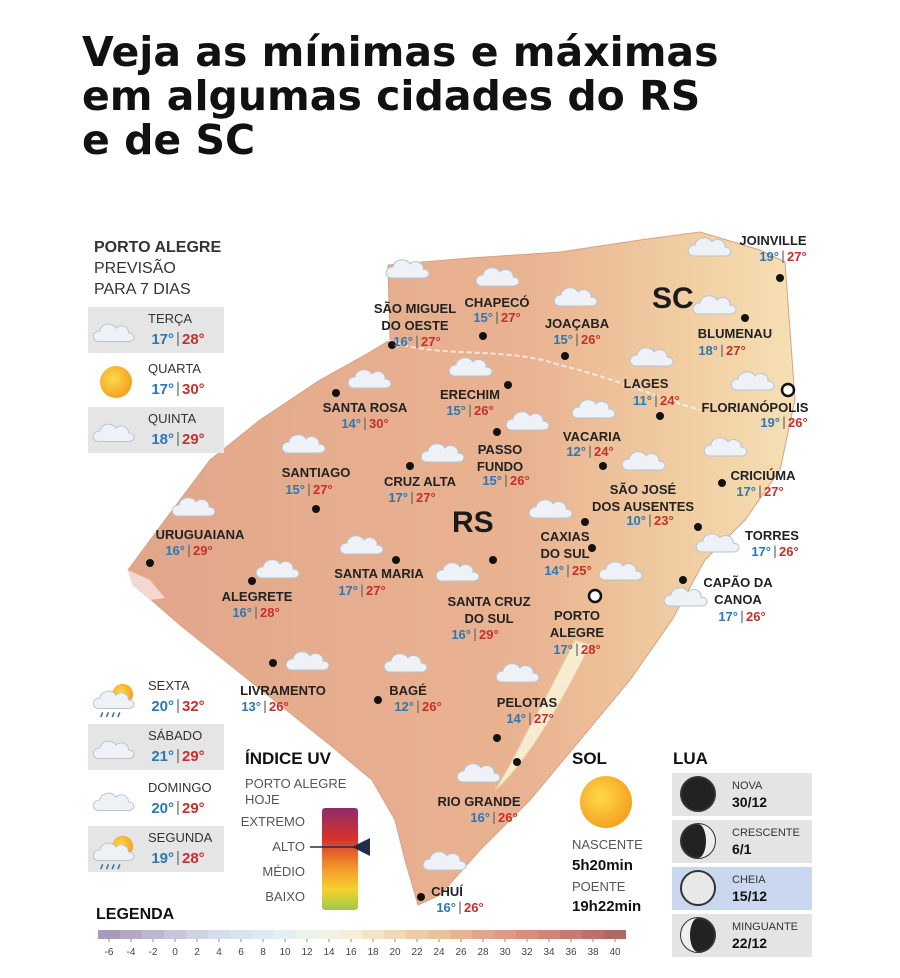 The height and width of the screenshot is (978, 900). Describe the element at coordinates (197, 952) in the screenshot. I see `legend-label: 2` at that location.